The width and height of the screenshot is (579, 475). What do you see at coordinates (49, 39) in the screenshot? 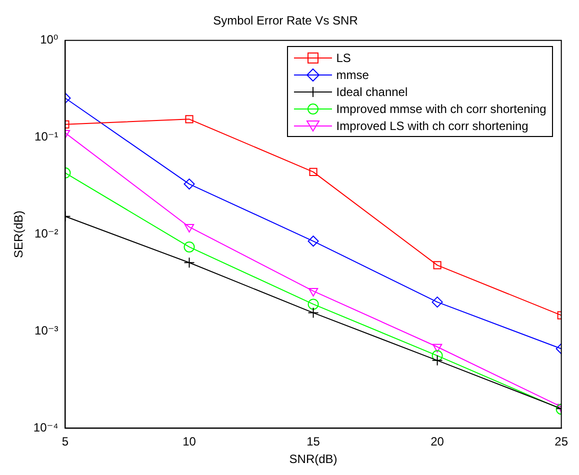
I see `y-tick-label: 10⁰` at bounding box center [49, 39].